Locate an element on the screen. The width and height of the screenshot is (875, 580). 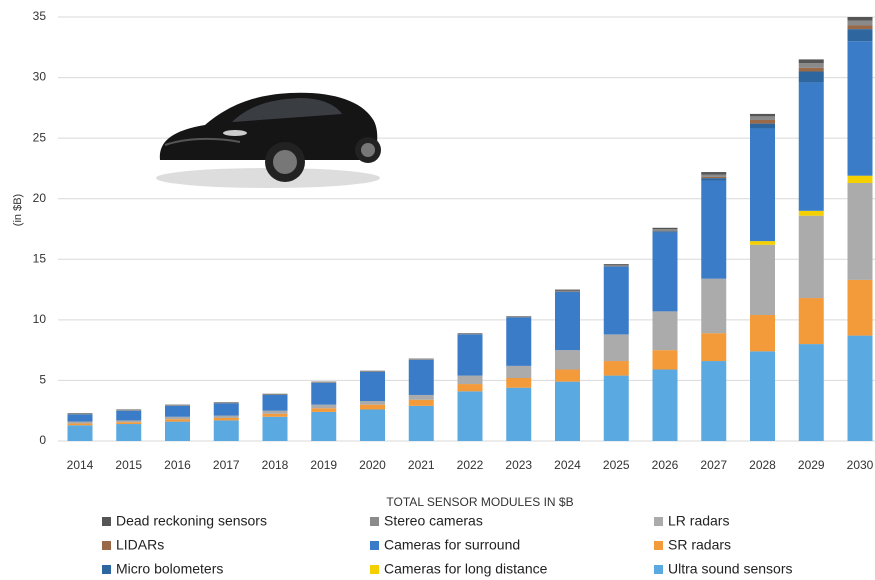
car-image is located at coordinates (268, 140).